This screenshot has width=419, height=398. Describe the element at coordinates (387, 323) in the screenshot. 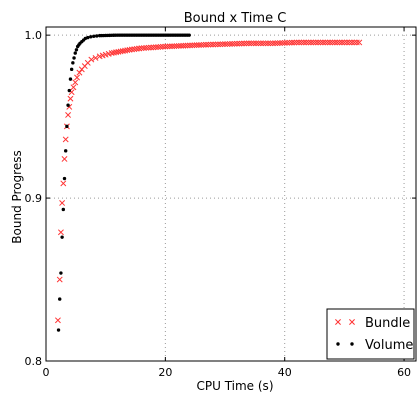

I see `legend-label: Bundle` at that location.